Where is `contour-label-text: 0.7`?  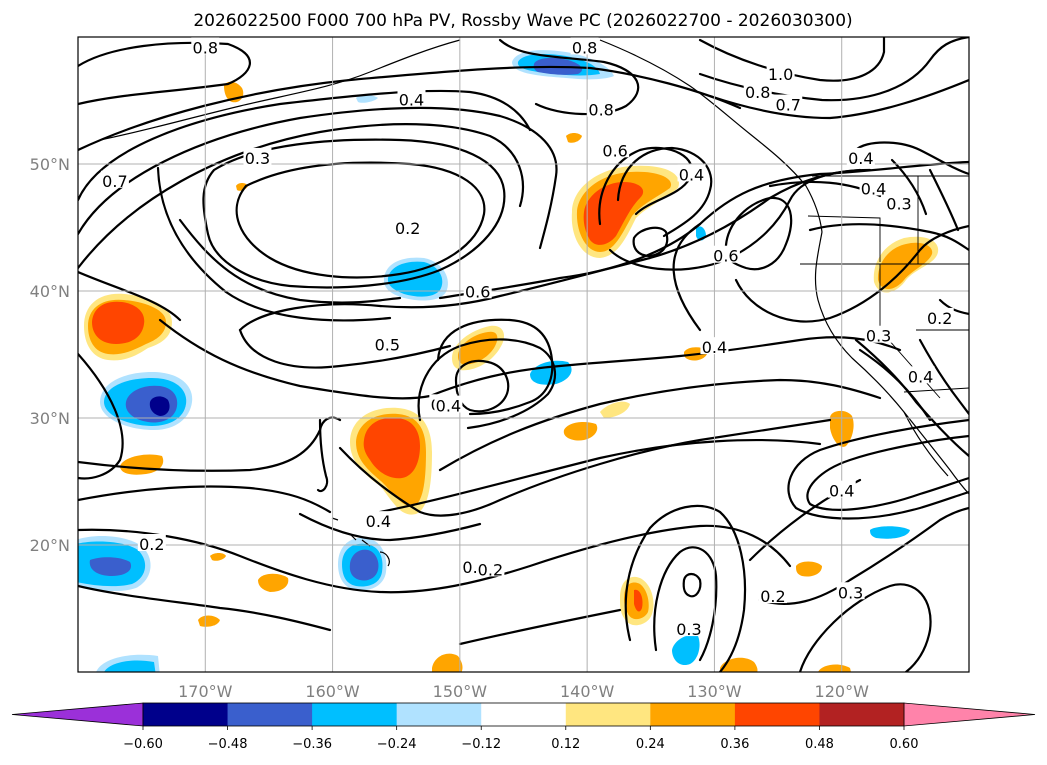
contour-label-text: 0.7 is located at coordinates (788, 105).